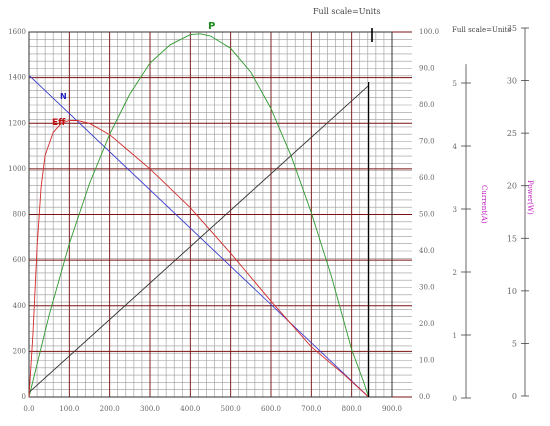  Describe the element at coordinates (514, 396) in the screenshot. I see `power-tick-label: 0` at that location.